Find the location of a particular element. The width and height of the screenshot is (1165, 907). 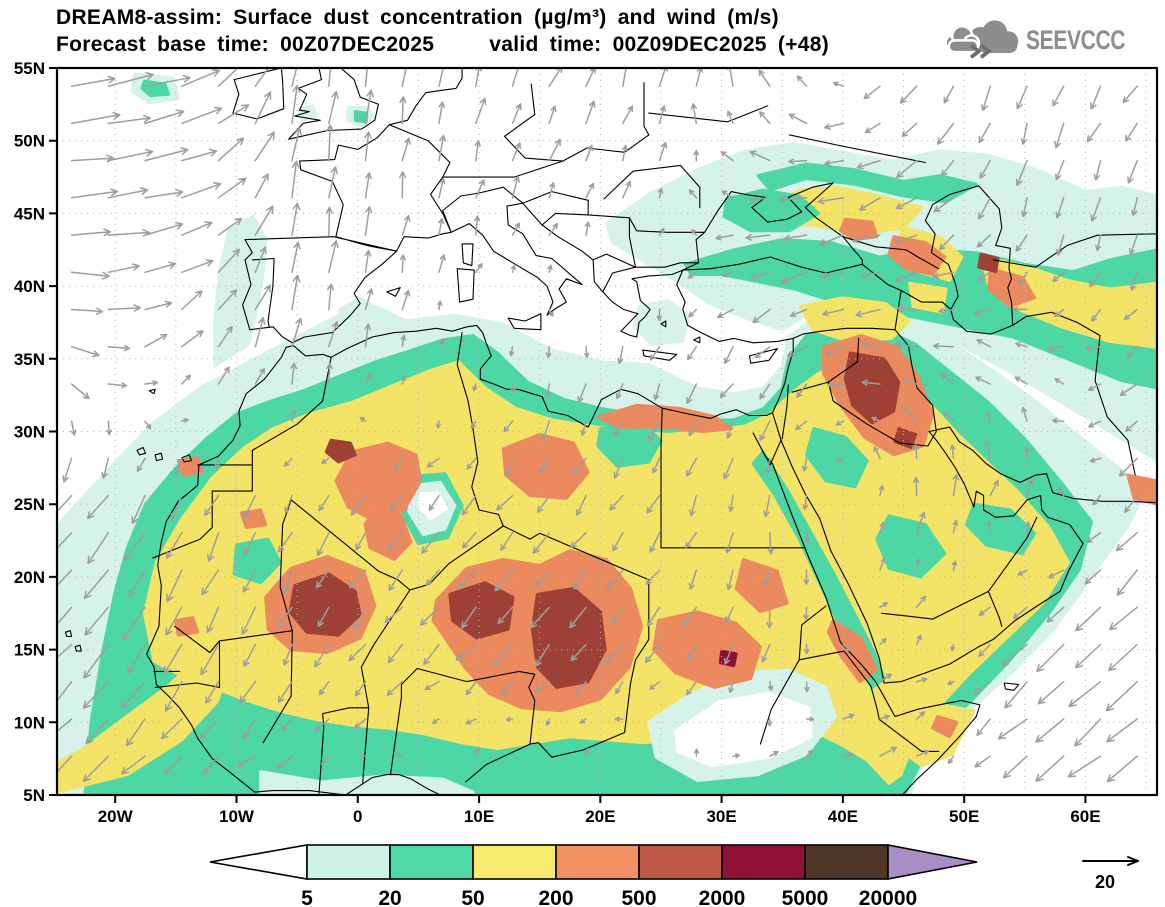

svg-text: 40N is located at coordinates (29, 286).